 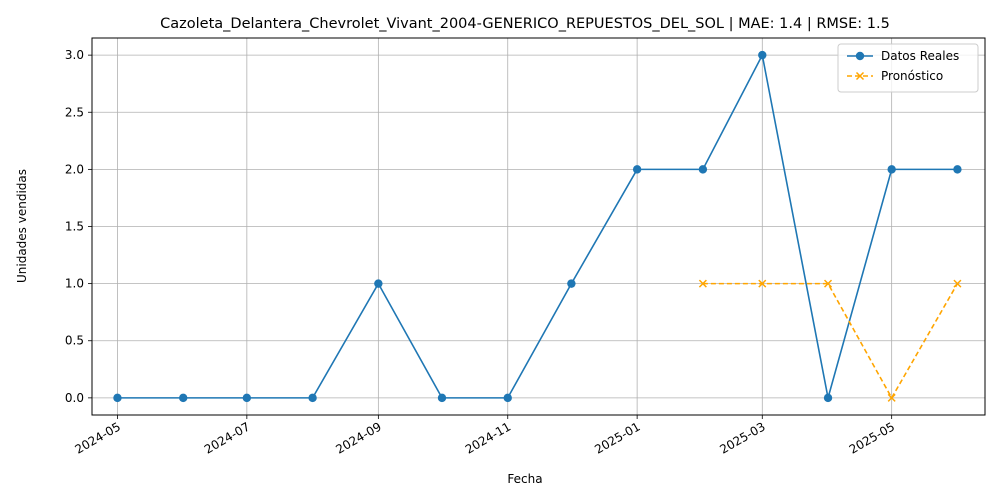 I want to click on legend: Datos Reales Pronóstico, so click(x=908, y=68).